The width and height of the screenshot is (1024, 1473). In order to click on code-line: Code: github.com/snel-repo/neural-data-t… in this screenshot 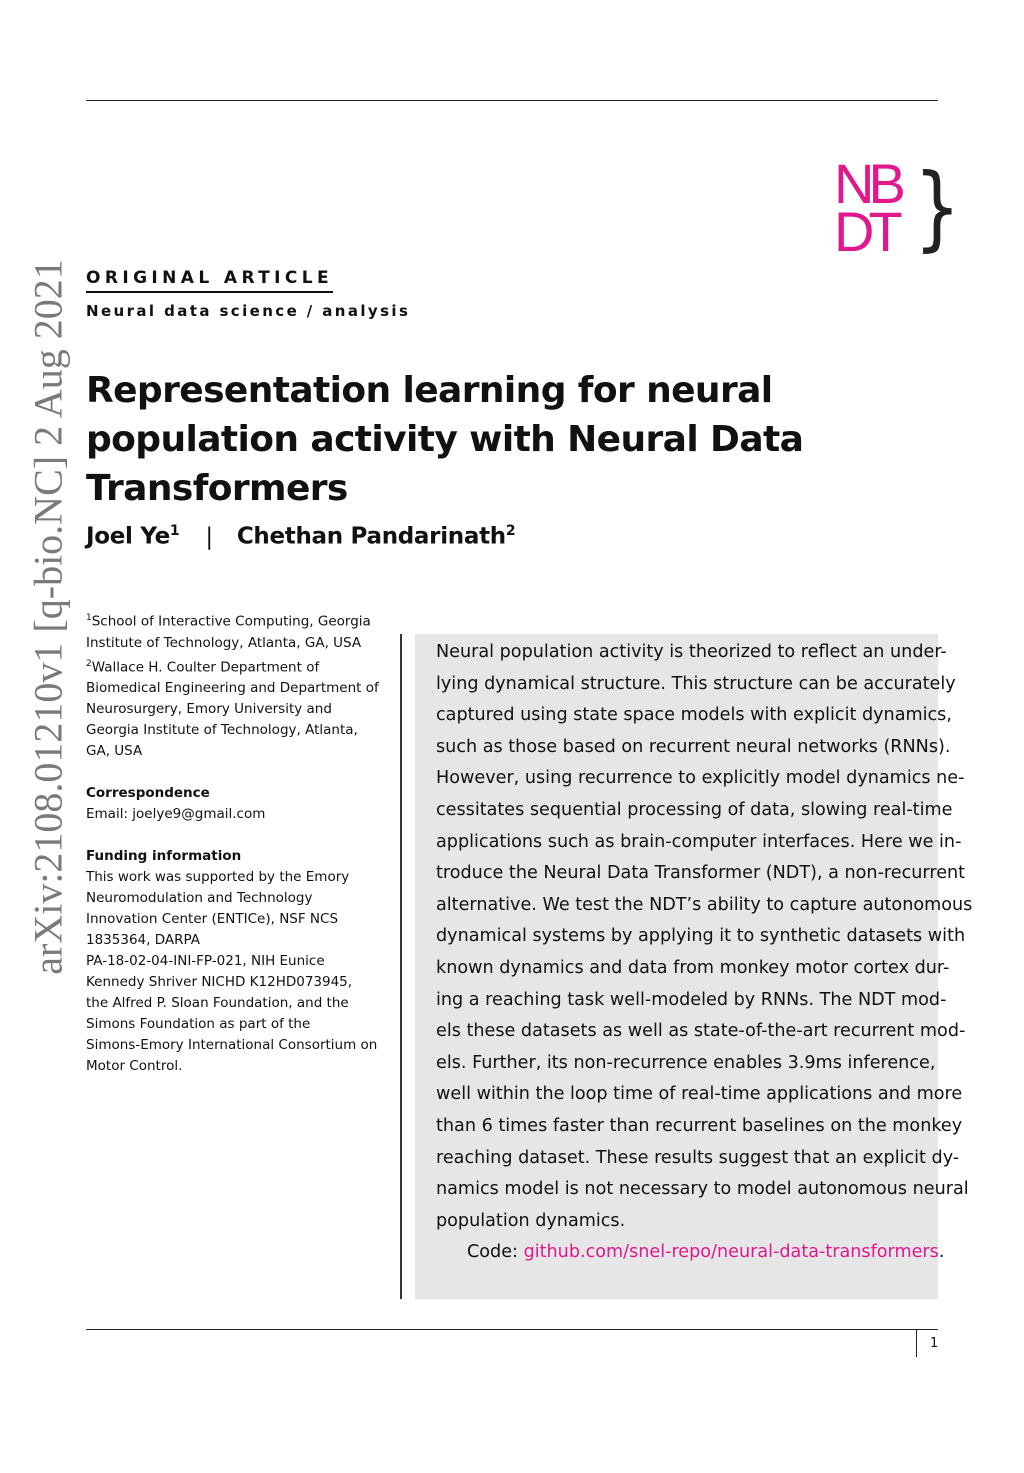, I will do `click(704, 1253)`.